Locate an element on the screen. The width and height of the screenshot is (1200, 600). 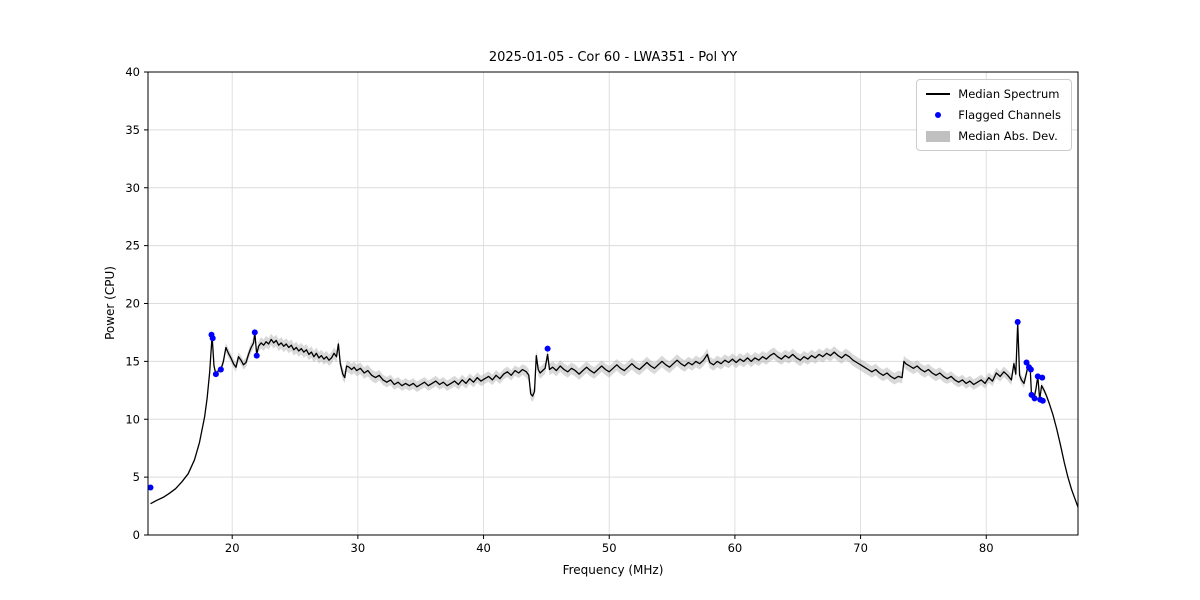
median-abs-dev-patch-swatch is located at coordinates (938, 136).